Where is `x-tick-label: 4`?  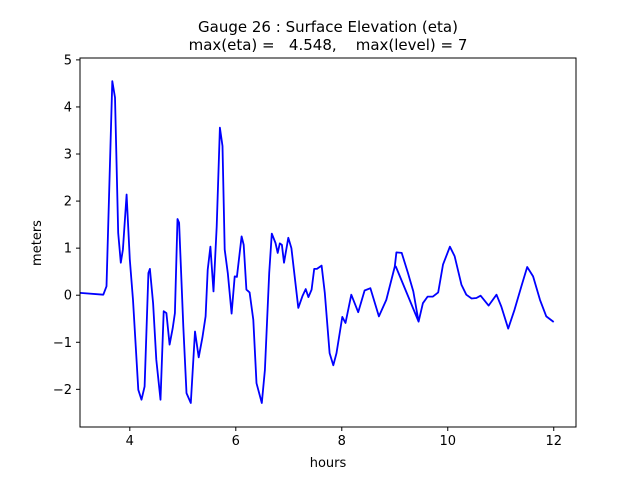 x-tick-label: 4 is located at coordinates (130, 441).